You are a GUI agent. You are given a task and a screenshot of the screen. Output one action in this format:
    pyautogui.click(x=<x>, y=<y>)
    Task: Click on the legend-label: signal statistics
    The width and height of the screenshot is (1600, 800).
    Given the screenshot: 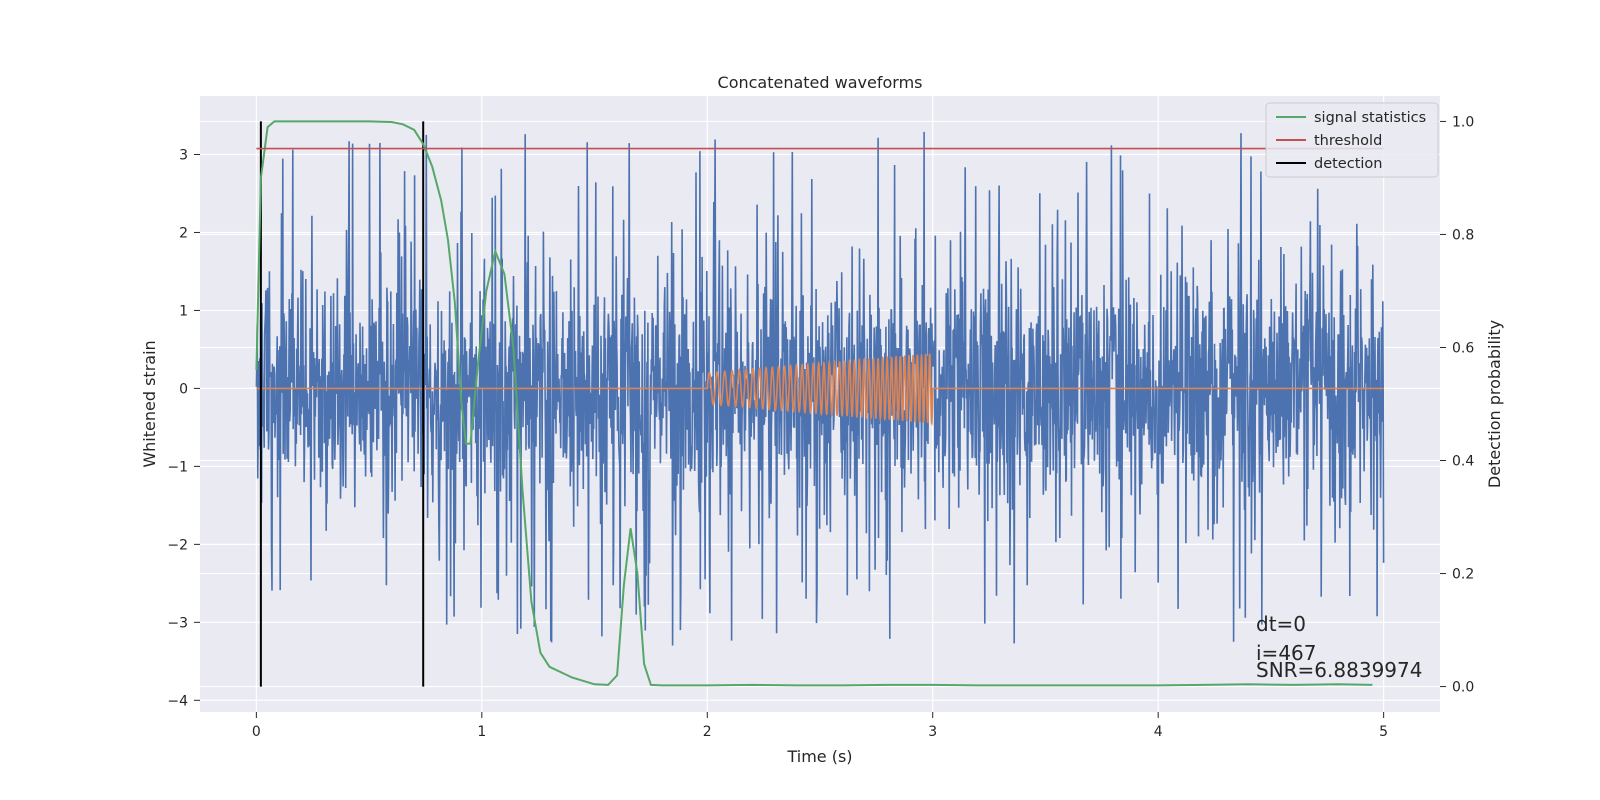 What is the action you would take?
    pyautogui.click(x=1370, y=118)
    